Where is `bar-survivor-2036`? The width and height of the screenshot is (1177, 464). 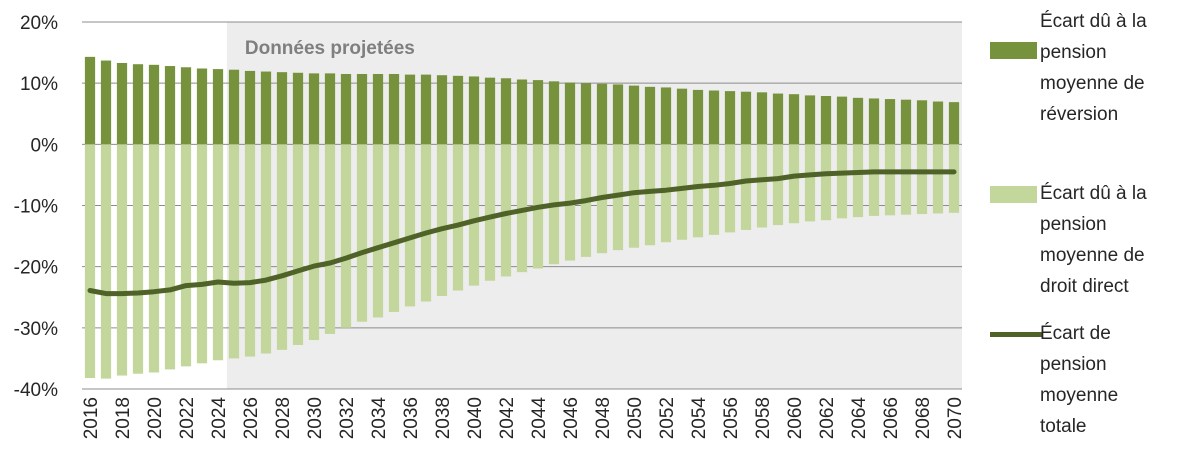 bar-survivor-2036 is located at coordinates (410, 109).